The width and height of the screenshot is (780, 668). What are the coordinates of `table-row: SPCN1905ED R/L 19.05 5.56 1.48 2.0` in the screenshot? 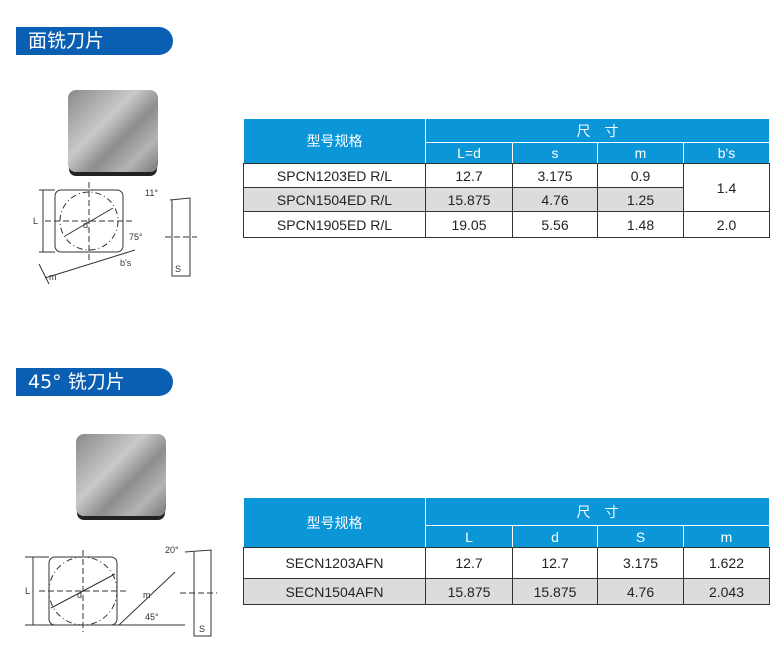 It's located at (506, 224).